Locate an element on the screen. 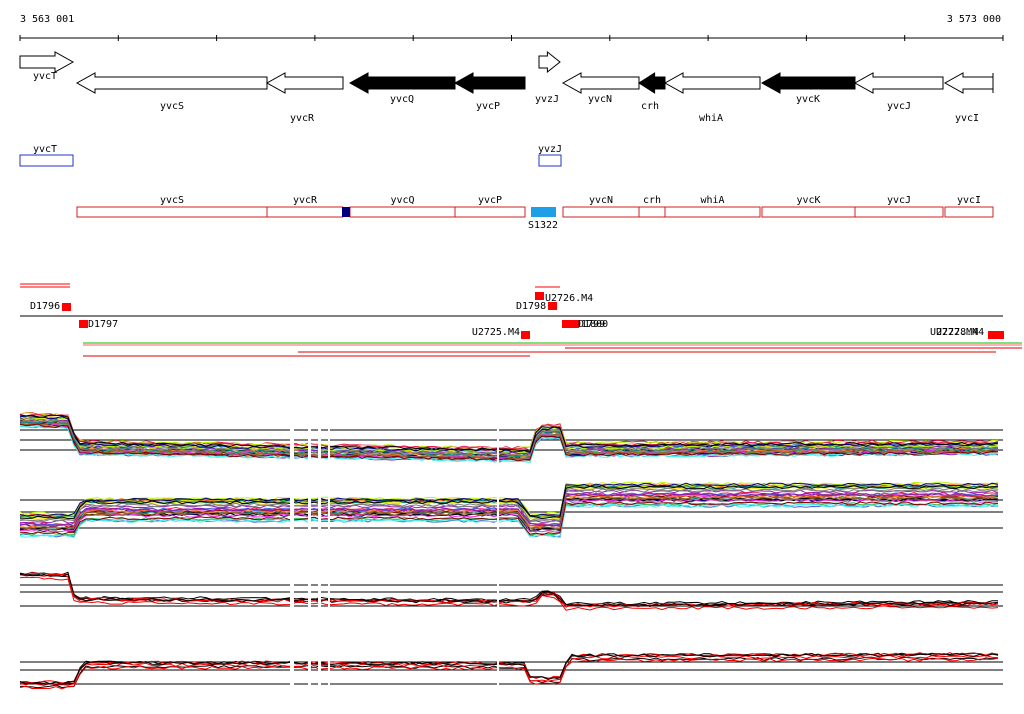 The height and width of the screenshot is (714, 1024). terminator-label: D1797 is located at coordinates (103, 324).